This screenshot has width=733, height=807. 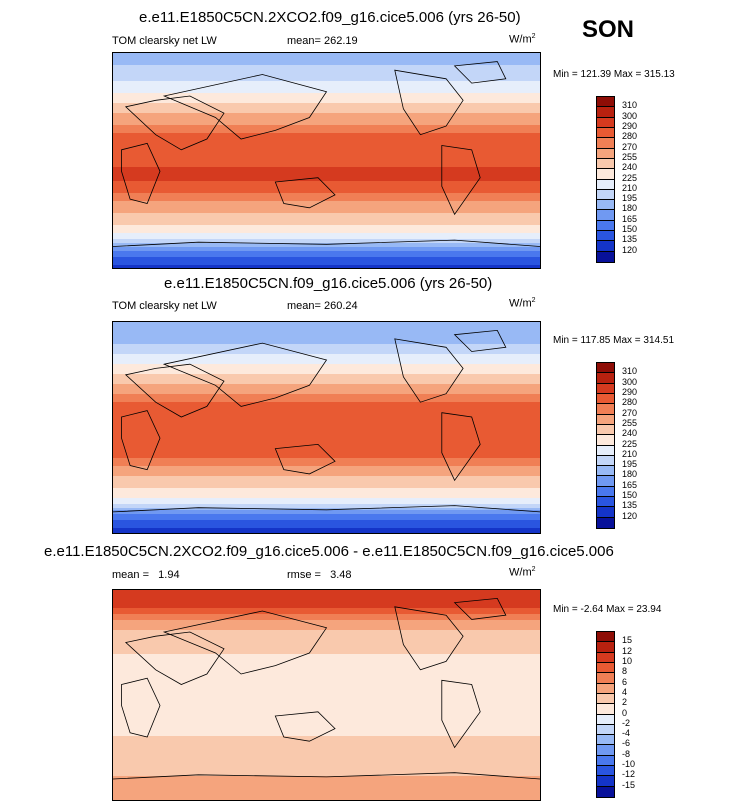 What do you see at coordinates (607, 609) in the screenshot?
I see `panel-3-minmax: Min = -2.64 Max = 23.94` at bounding box center [607, 609].